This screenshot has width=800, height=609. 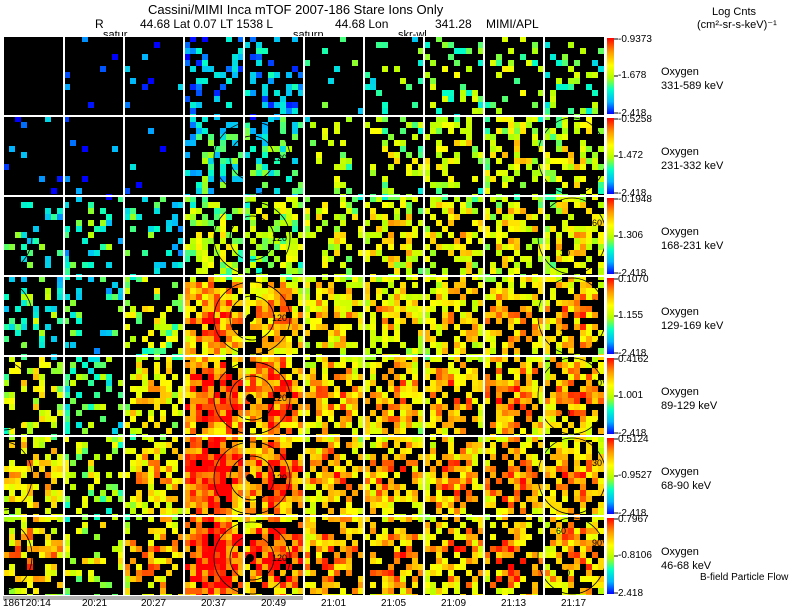 What do you see at coordinates (514, 603) in the screenshot?
I see `time-tick-label: 21:13` at bounding box center [514, 603].